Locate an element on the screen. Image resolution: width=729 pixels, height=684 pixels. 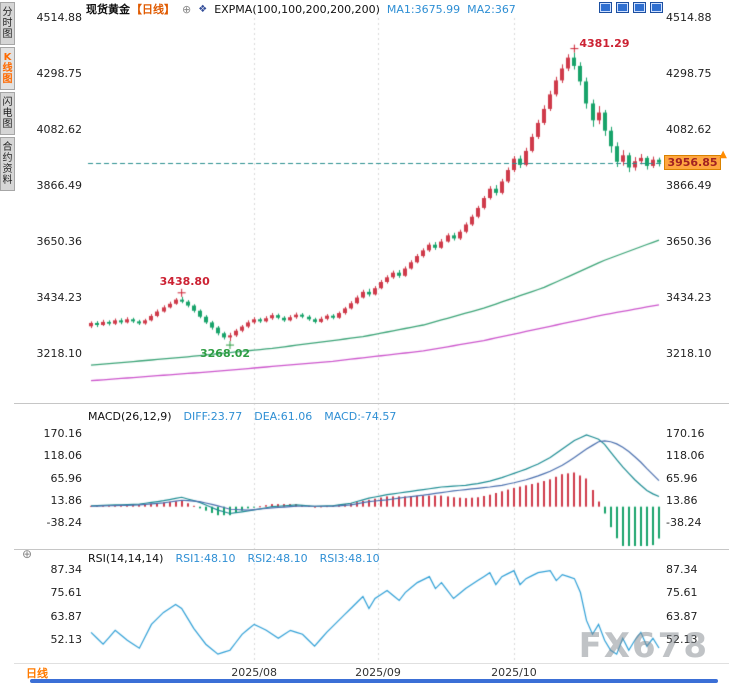
sidebar: 分时图 K线图 闪电图 合约资料 is located at coordinates (7, 96).